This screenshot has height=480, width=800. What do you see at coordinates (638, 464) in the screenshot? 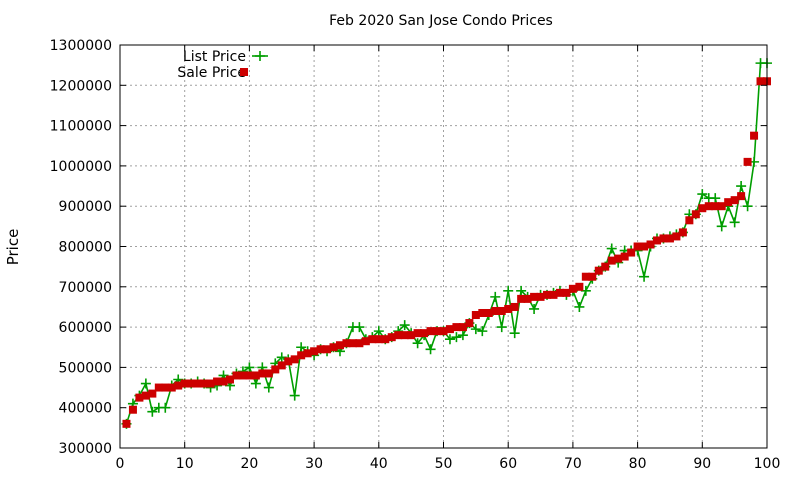
I see `x-tick-label: 80` at bounding box center [638, 464].